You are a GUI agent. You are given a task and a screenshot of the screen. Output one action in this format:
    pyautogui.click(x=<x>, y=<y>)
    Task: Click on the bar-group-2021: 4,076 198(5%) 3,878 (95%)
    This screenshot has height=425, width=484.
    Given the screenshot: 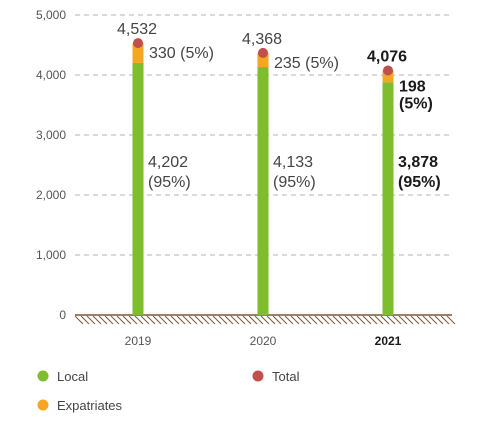 What is the action you would take?
    pyautogui.click(x=404, y=181)
    